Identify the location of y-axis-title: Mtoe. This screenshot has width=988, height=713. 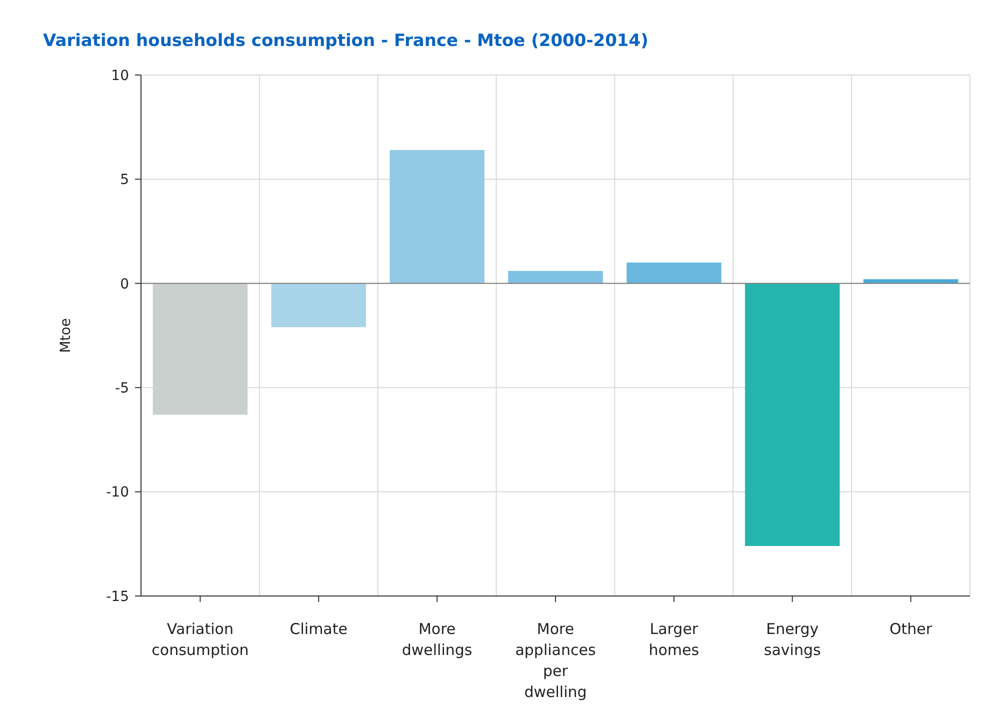
(66, 335).